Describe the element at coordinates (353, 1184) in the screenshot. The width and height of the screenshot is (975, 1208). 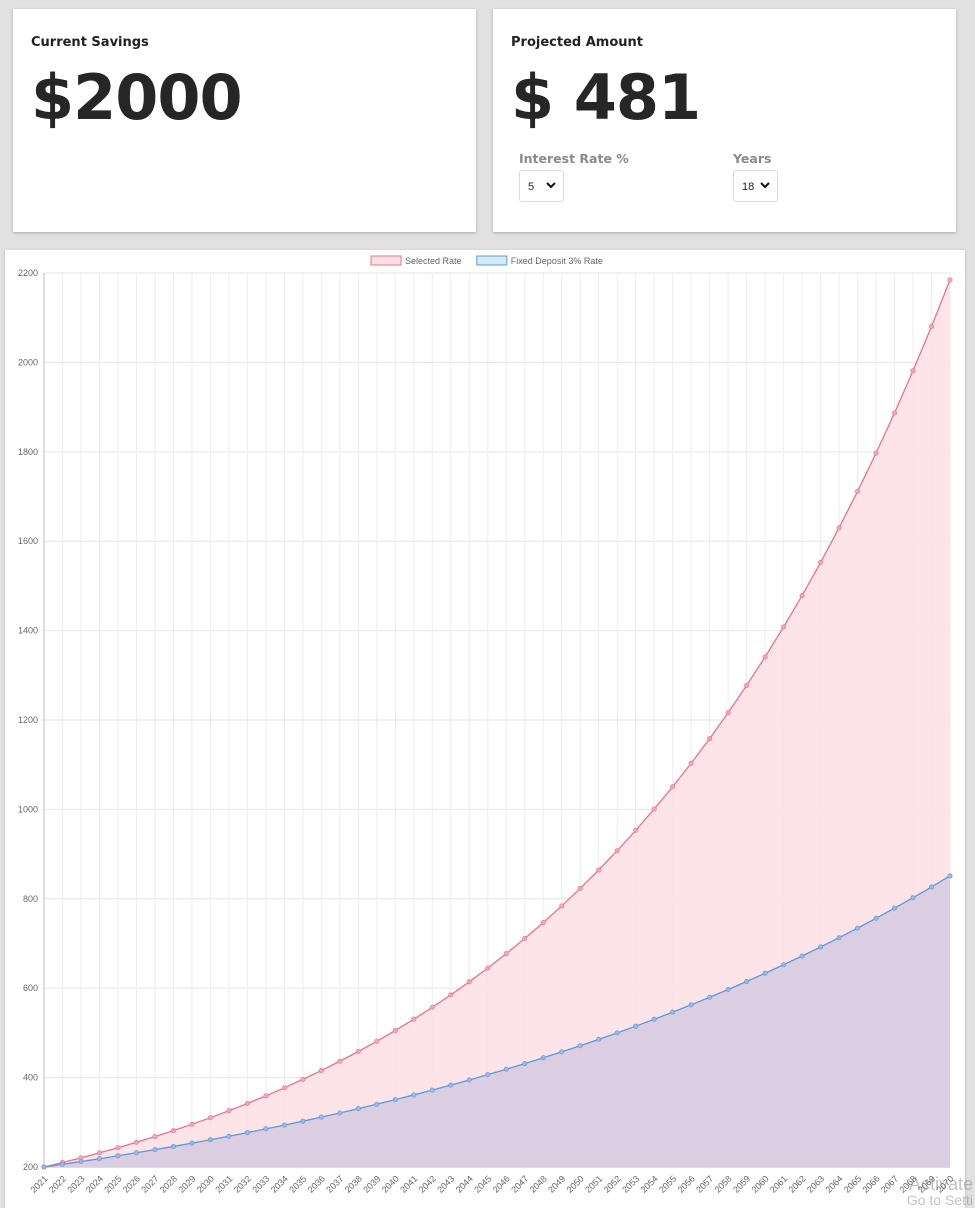
I see `x-tick-label: 2038` at that location.